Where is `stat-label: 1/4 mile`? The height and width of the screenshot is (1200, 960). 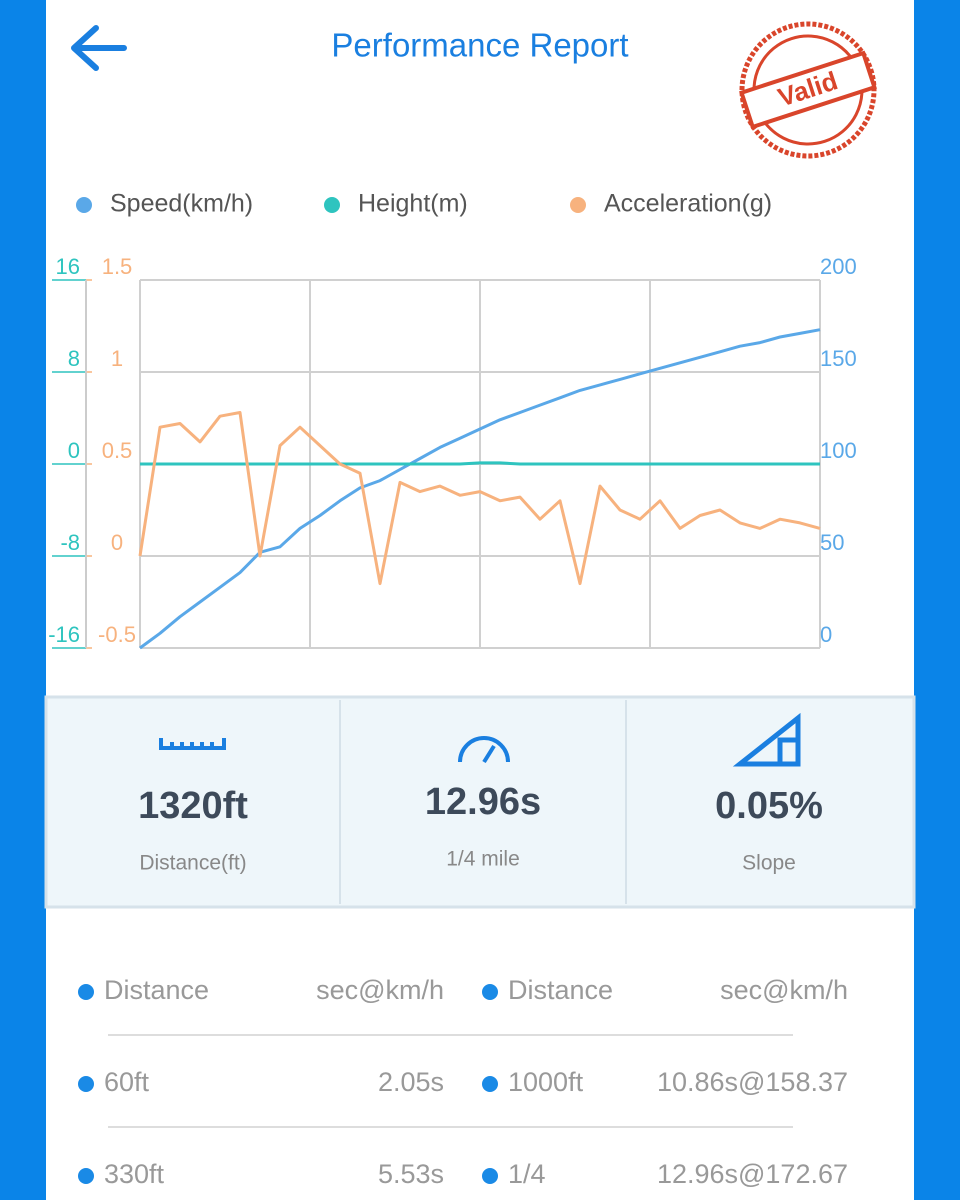
stat-label: 1/4 mile is located at coordinates (483, 859).